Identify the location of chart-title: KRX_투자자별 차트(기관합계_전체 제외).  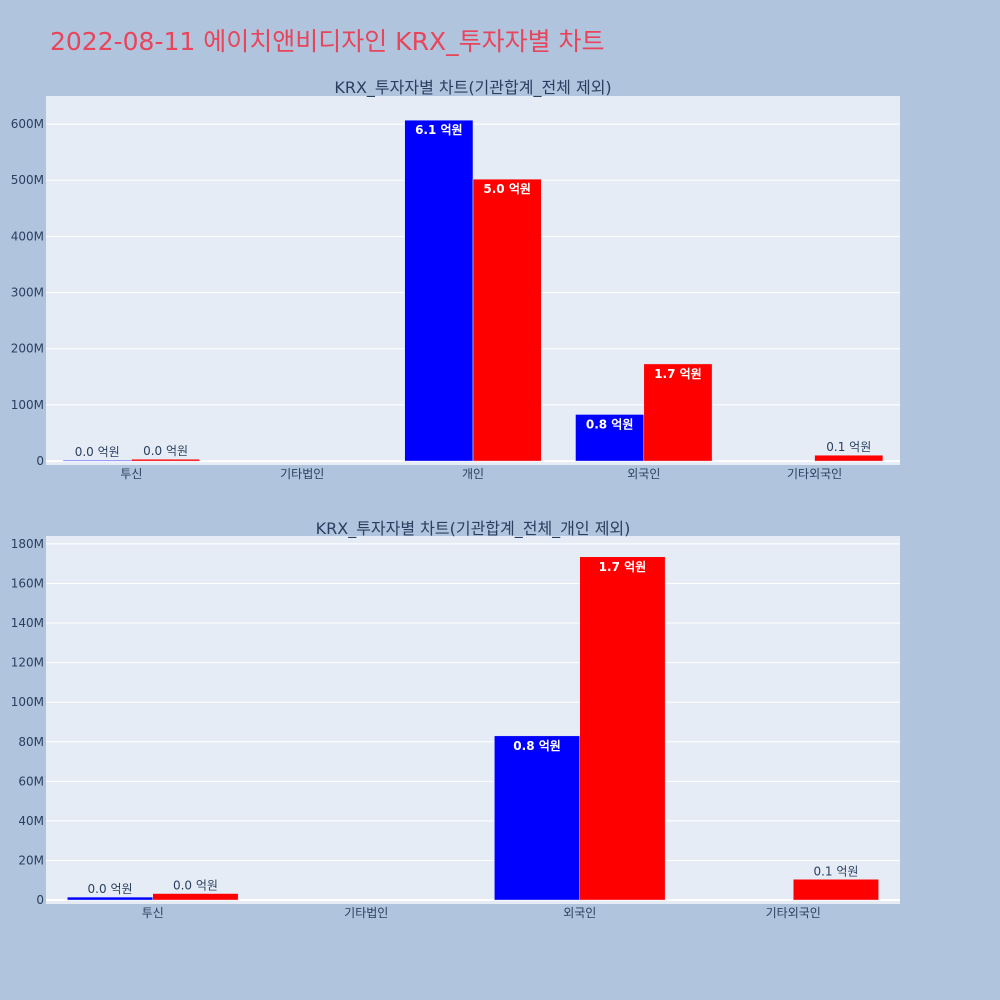
(472, 88).